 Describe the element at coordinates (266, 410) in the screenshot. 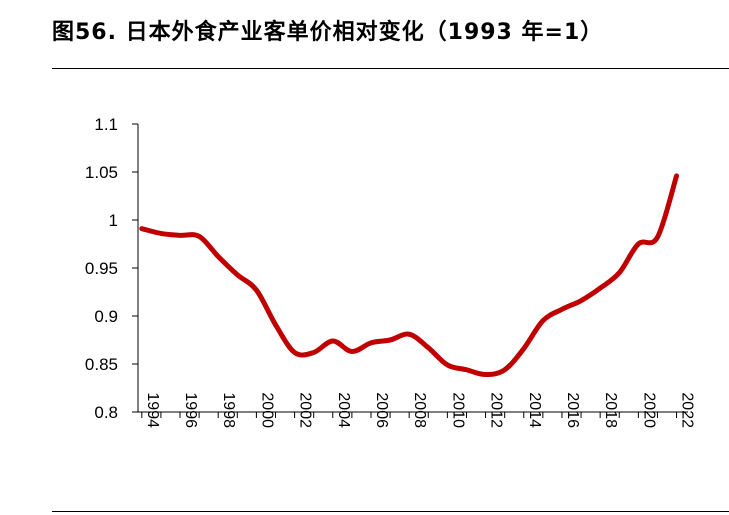

I see `x-tick-label: 2000` at that location.